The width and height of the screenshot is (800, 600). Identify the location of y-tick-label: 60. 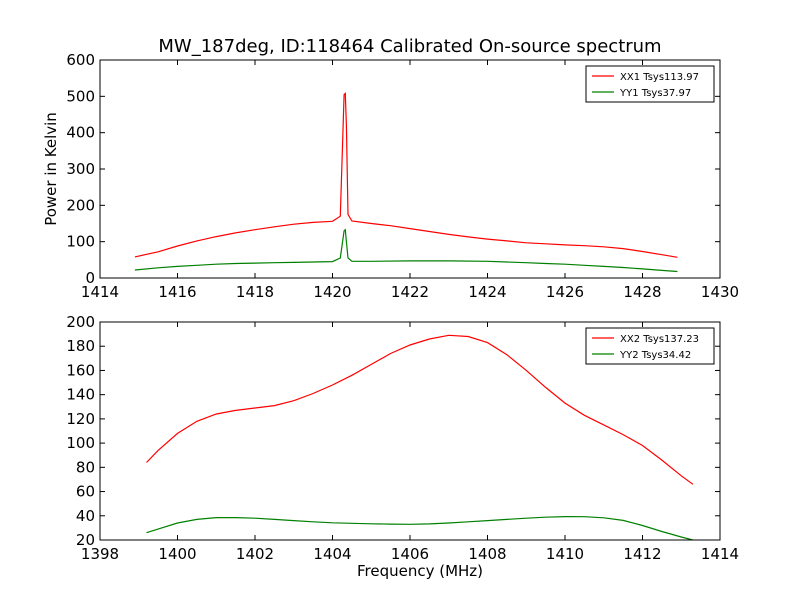
(85, 492).